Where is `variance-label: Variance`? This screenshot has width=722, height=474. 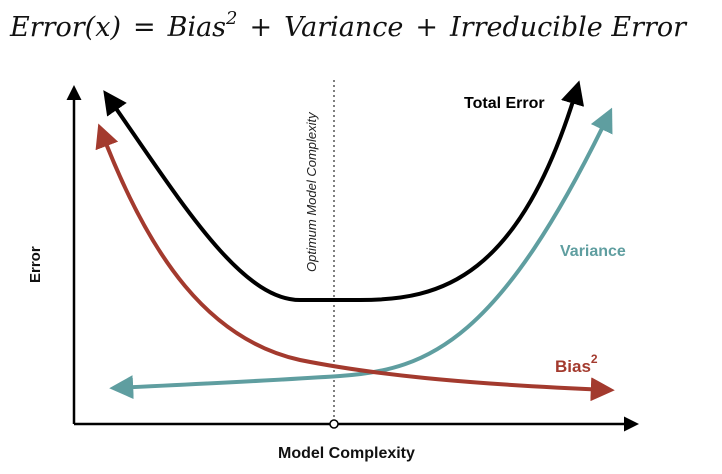 variance-label: Variance is located at coordinates (593, 251).